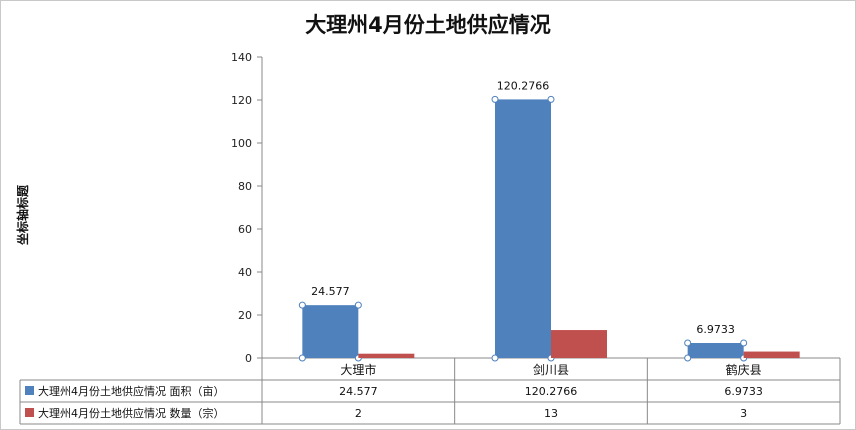 The image size is (856, 430). I want to click on data-label: 120.2766, so click(523, 85).